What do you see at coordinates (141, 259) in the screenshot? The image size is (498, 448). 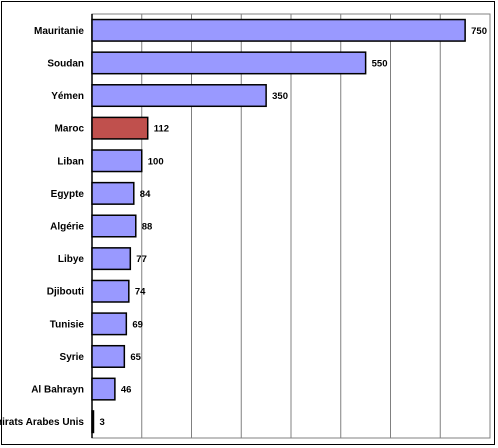 I see `value-label: 77` at bounding box center [141, 259].